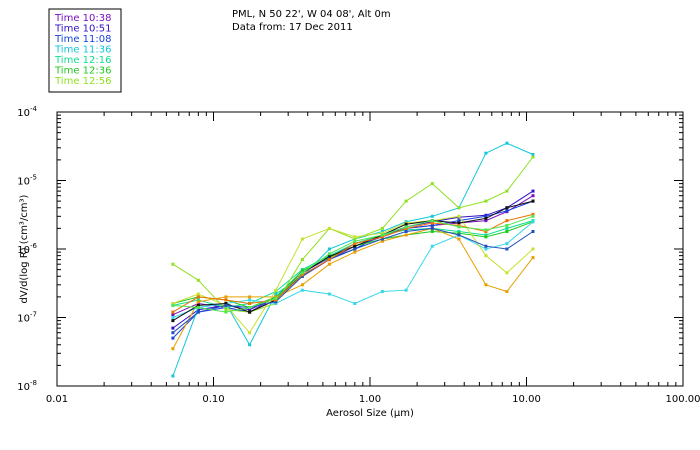 The width and height of the screenshot is (700, 450). I want to click on x-tick-label: 10.00, so click(526, 399).